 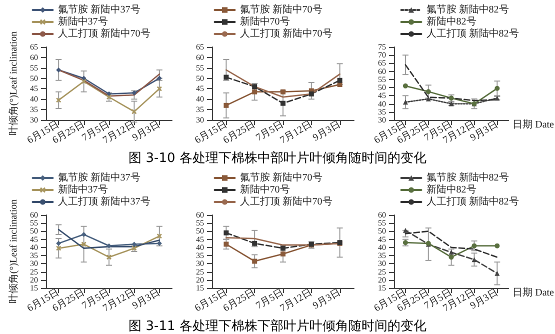 I want to click on line-series, so click(x=283, y=83).